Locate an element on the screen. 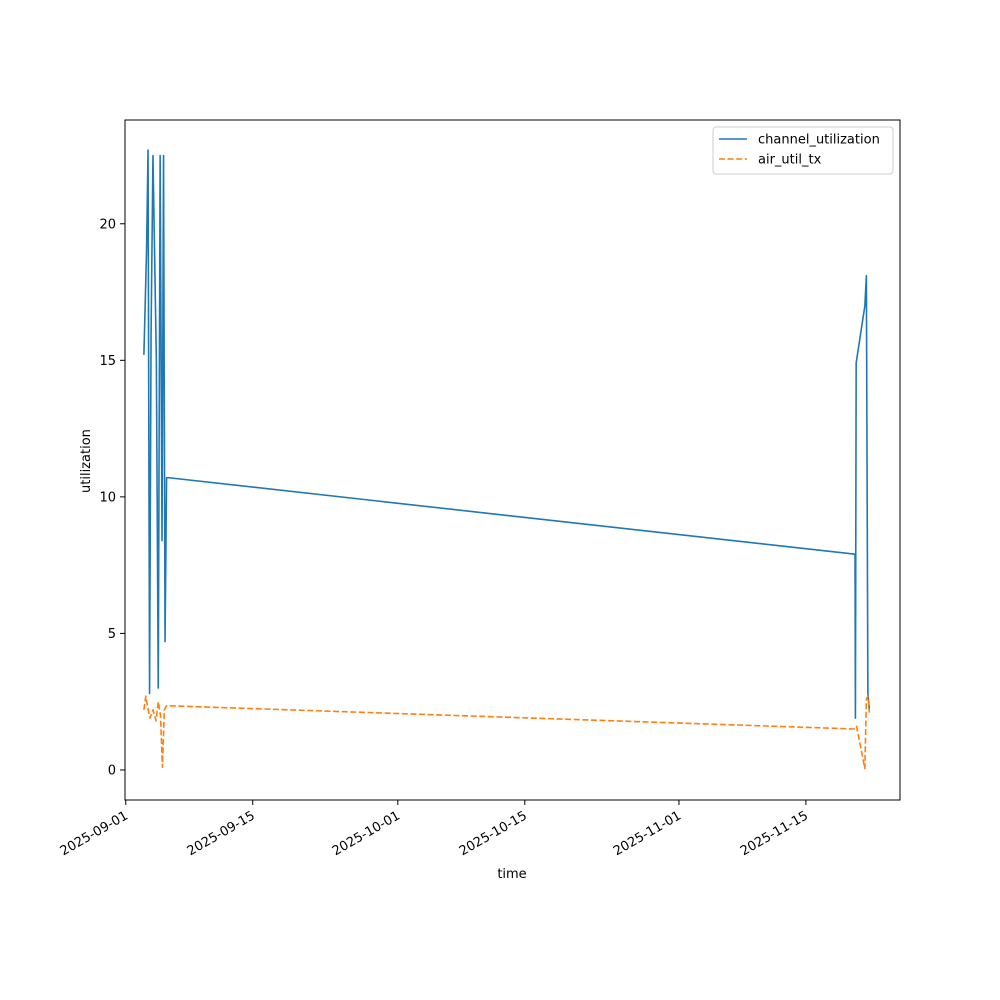  legend-box is located at coordinates (803, 150).